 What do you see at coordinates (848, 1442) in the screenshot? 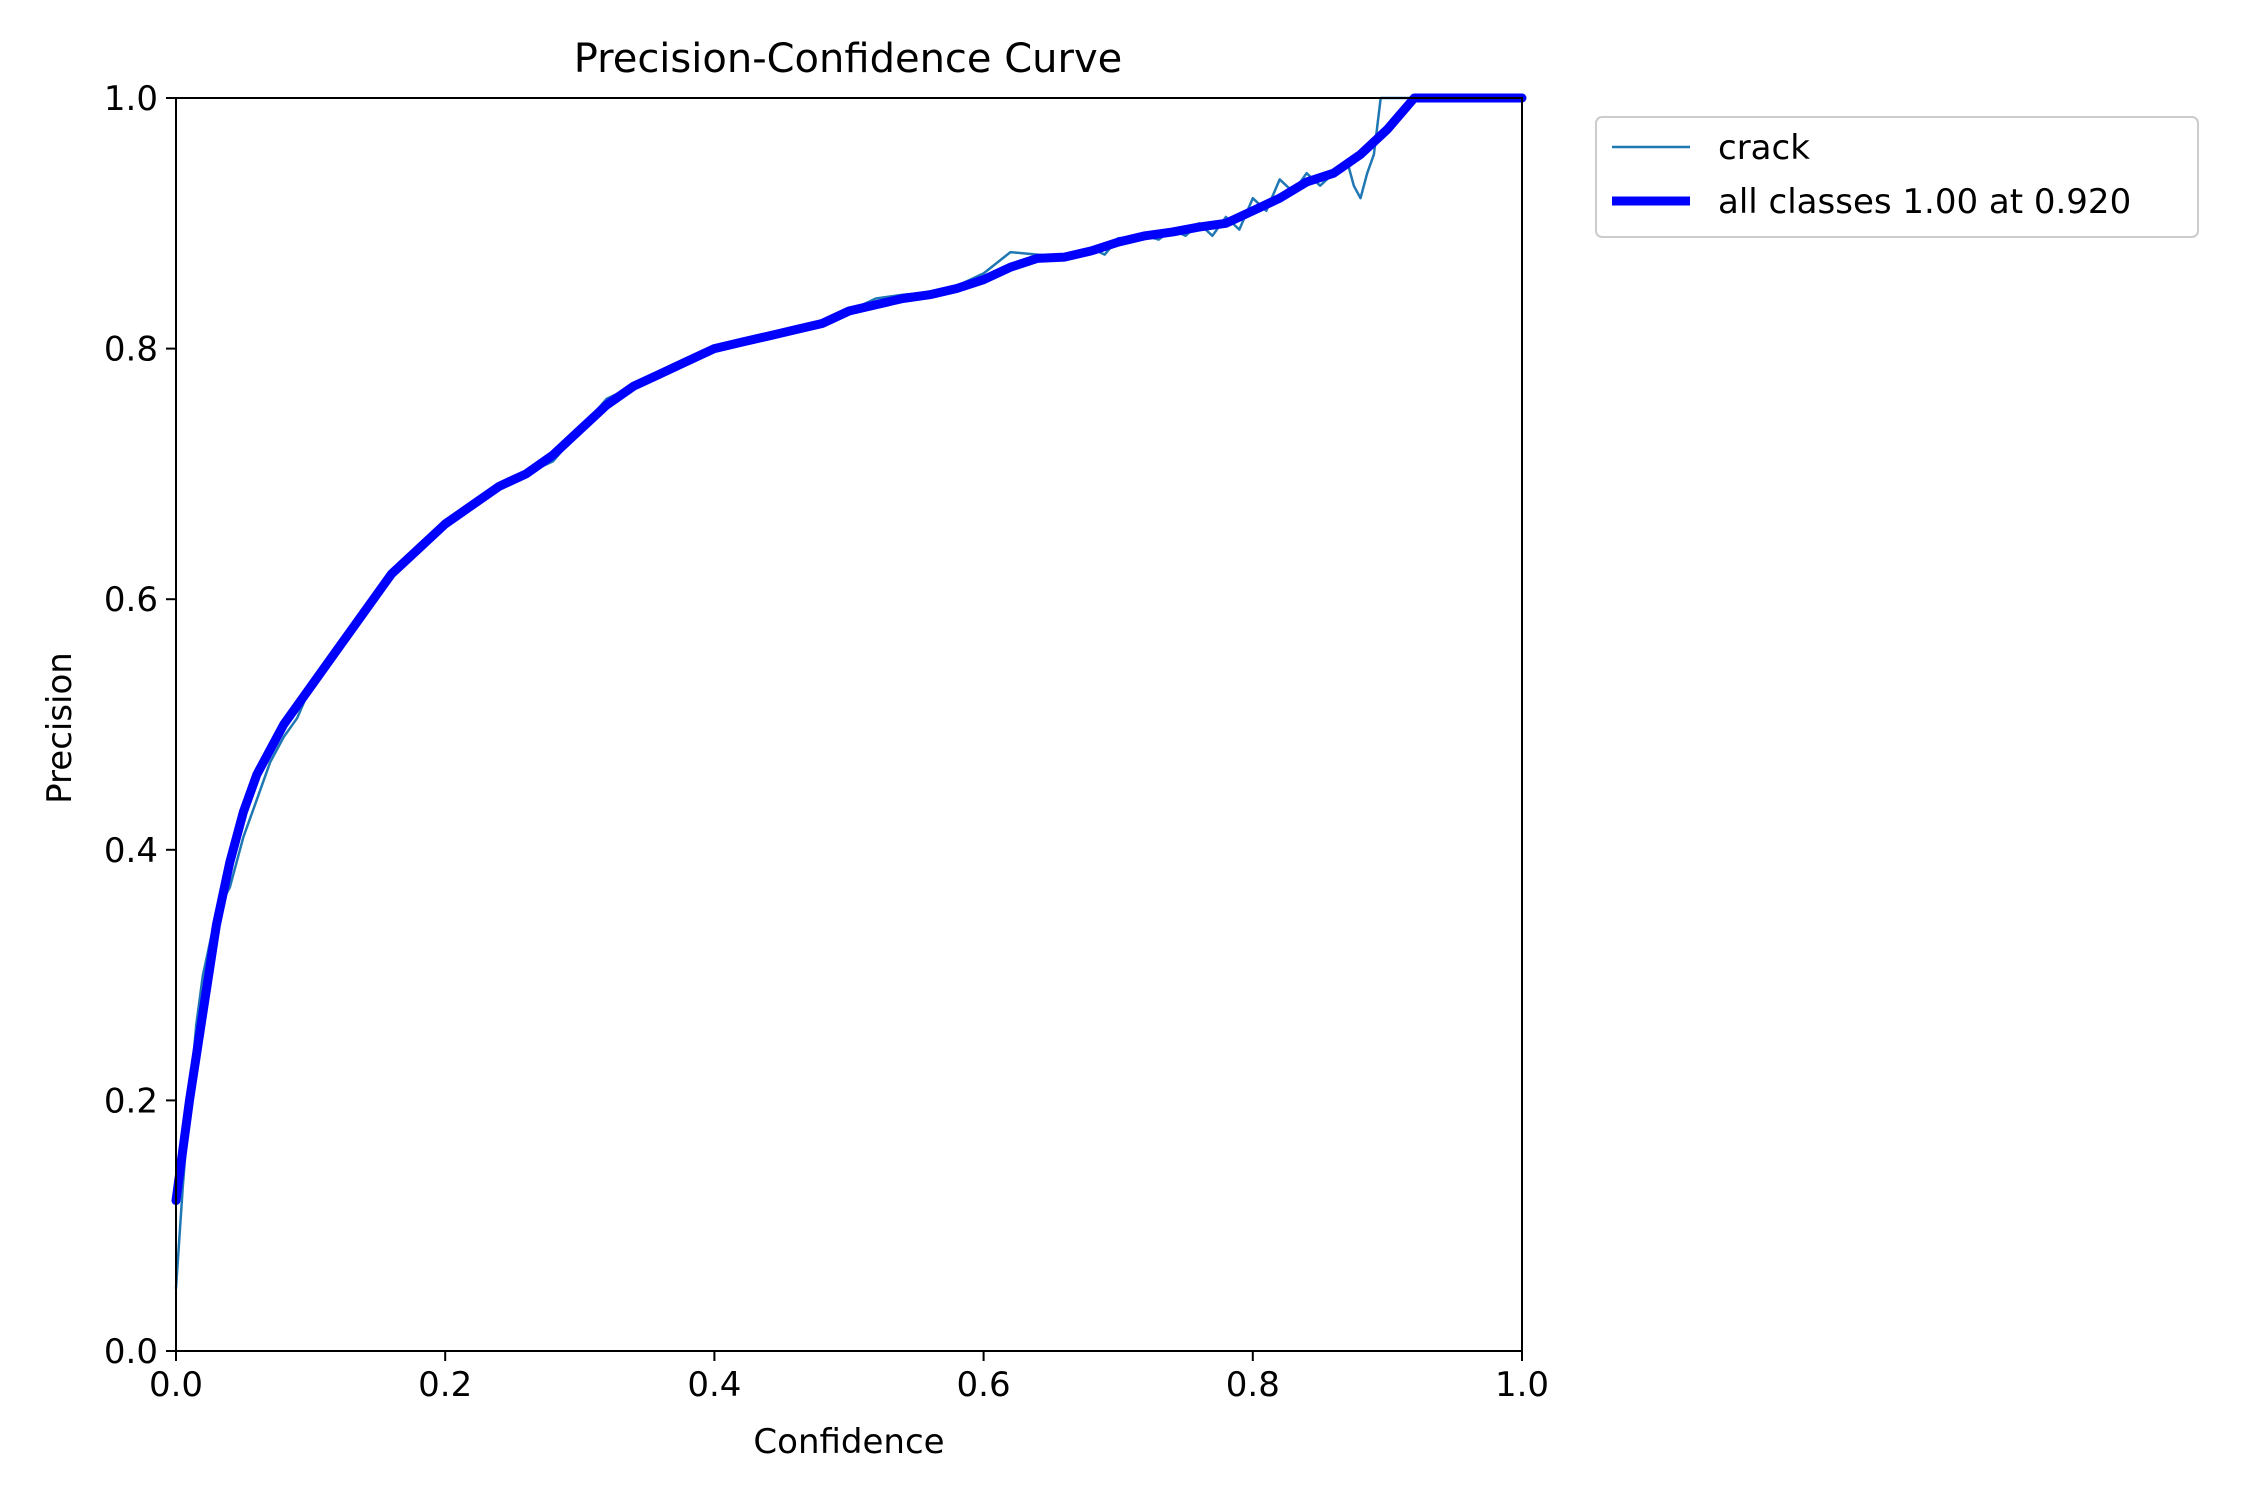
I see `x-axis-label: Confidence` at bounding box center [848, 1442].